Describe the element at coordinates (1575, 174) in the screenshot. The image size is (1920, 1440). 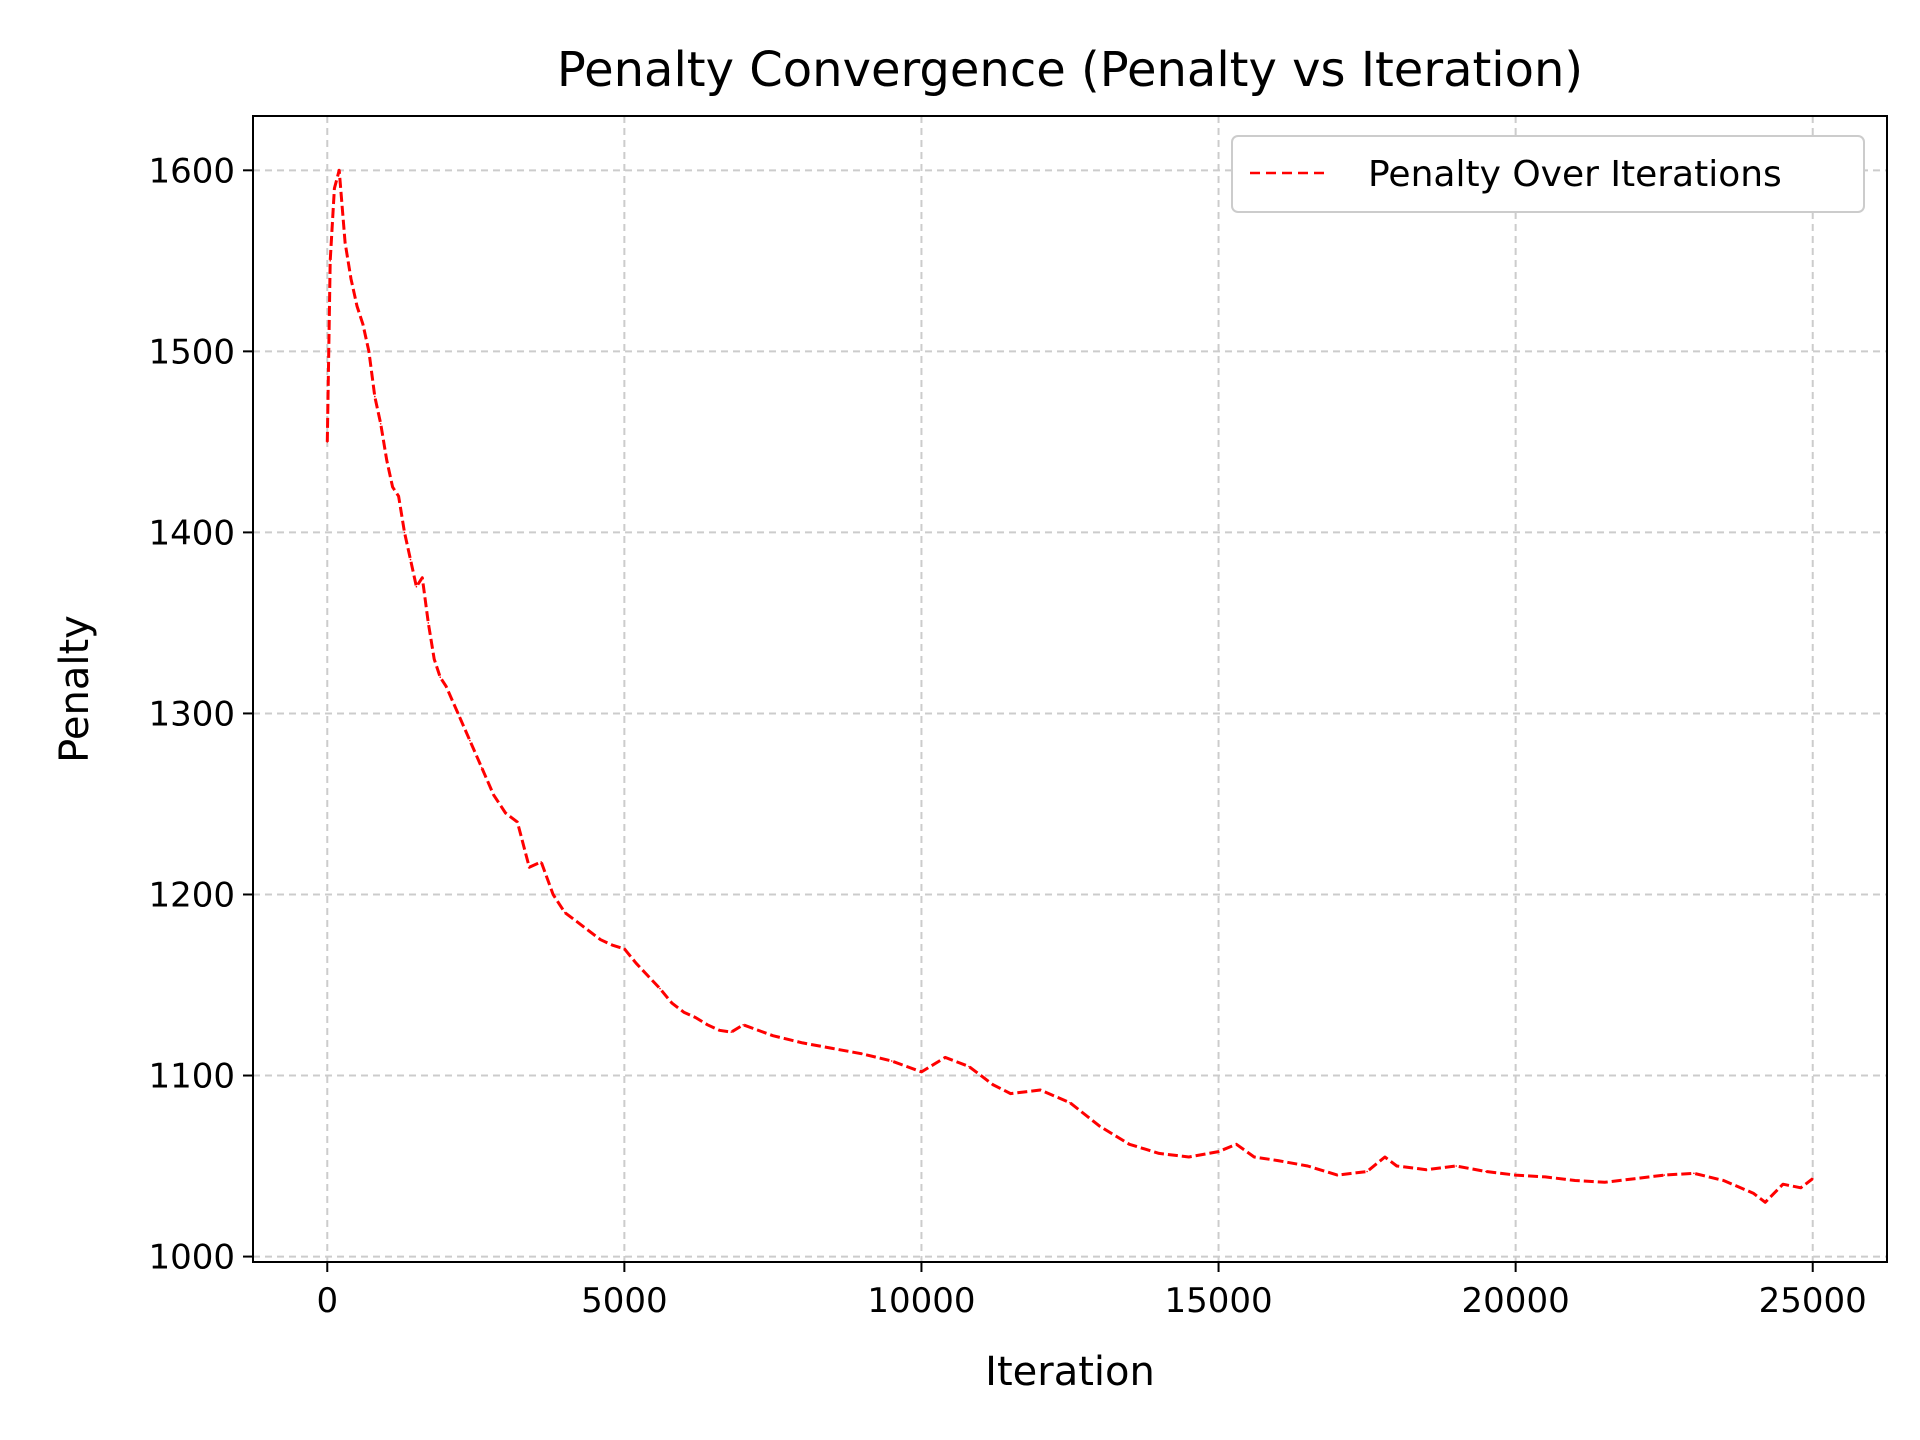
I see `legend-label: Penalty Over Iterations` at that location.